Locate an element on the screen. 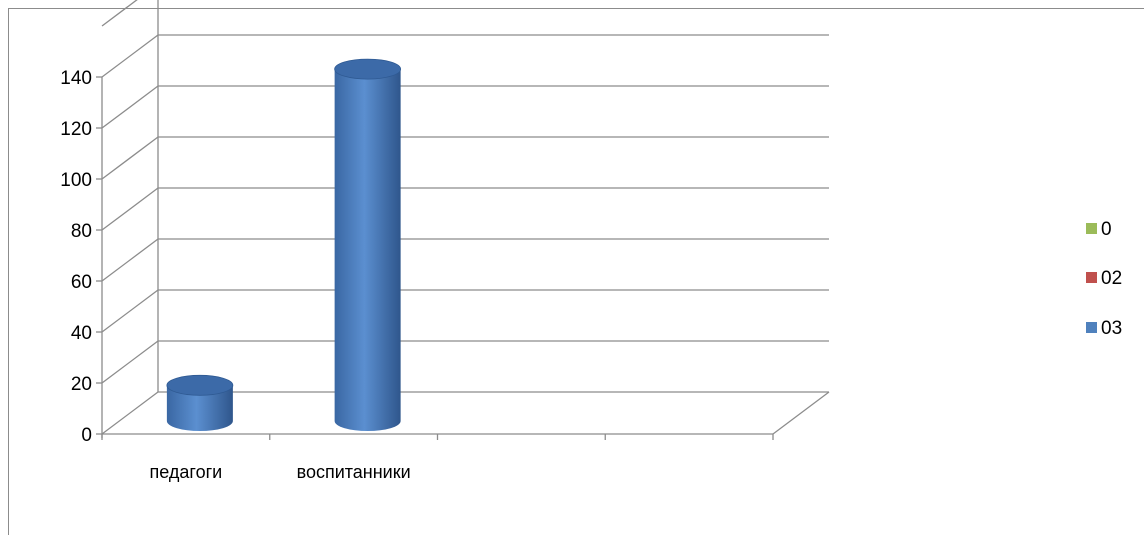 The width and height of the screenshot is (1147, 538). x-axis-ticks: педагоги воспитанники is located at coordinates (437, 458).